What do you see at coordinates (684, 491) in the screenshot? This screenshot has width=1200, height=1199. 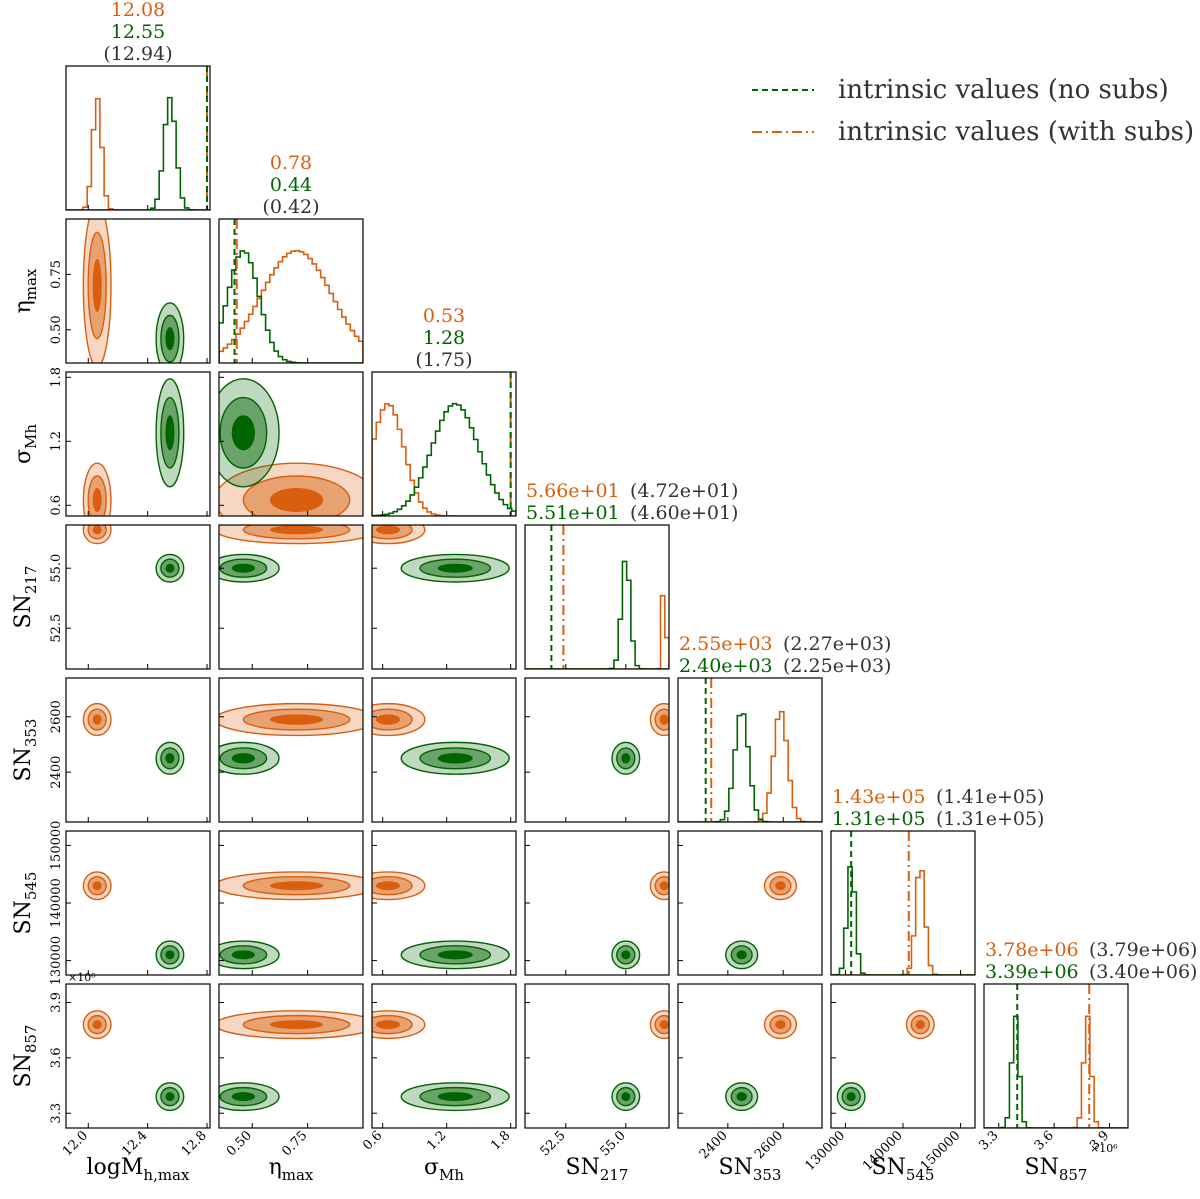 I see `title-black-orange: (4.72e+01)` at bounding box center [684, 491].